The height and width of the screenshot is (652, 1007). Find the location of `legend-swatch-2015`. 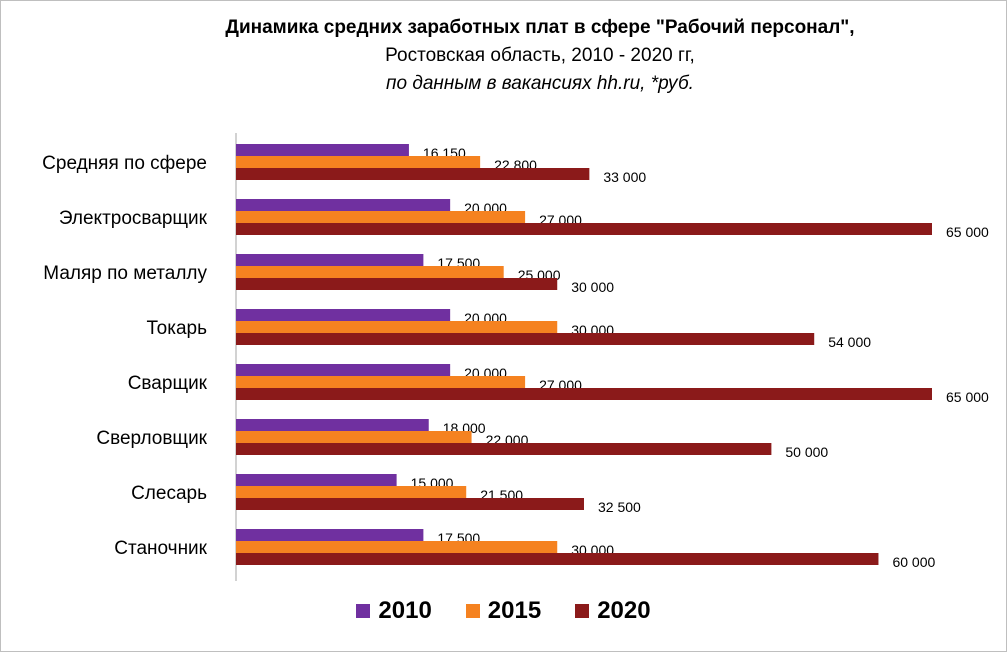

legend-swatch-2015 is located at coordinates (472, 611).